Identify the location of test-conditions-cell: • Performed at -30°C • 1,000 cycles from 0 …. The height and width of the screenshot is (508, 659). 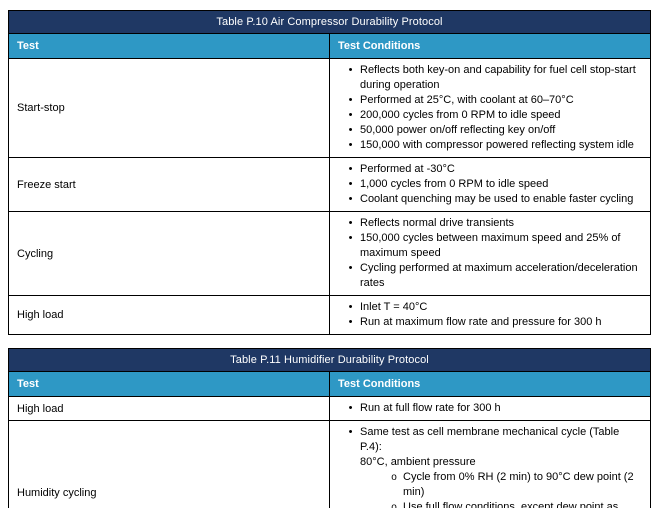
(490, 184).